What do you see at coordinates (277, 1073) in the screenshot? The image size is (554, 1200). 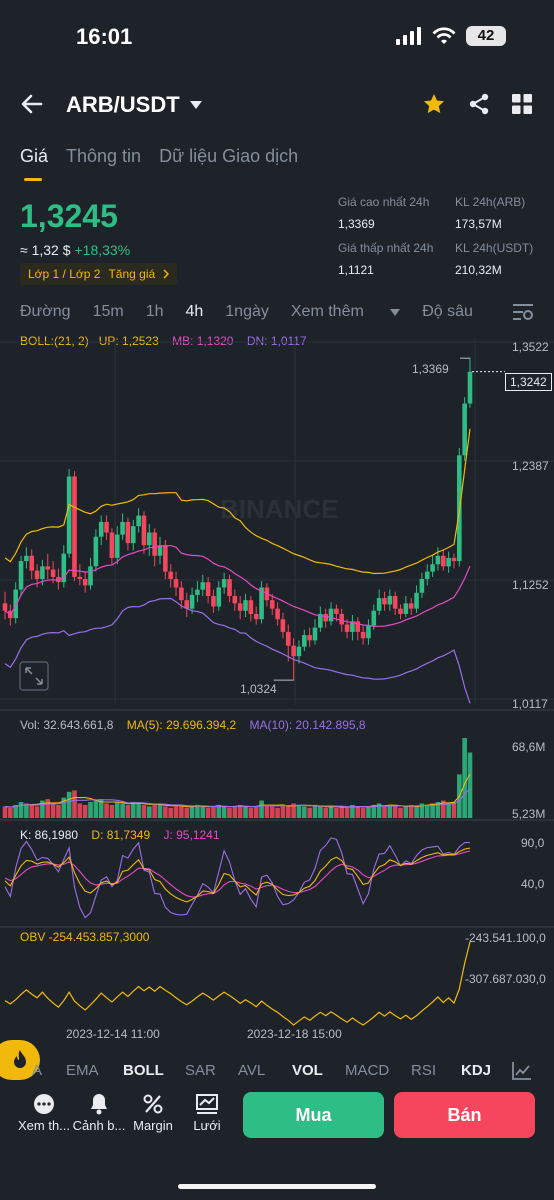 I see `indicator-tabs: A EMA BOLL SAR AVL VOL MACD RSI KDJ` at bounding box center [277, 1073].